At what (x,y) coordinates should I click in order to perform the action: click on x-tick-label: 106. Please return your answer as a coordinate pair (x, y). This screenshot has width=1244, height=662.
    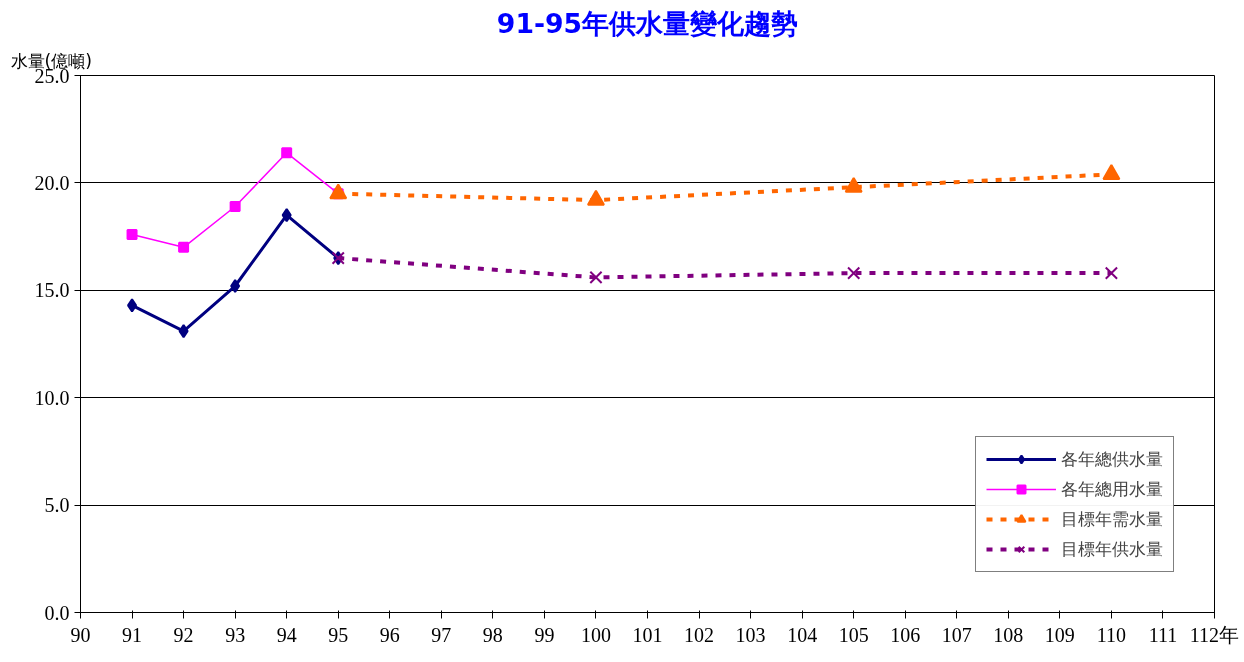
    Looking at the image, I should click on (905, 634).